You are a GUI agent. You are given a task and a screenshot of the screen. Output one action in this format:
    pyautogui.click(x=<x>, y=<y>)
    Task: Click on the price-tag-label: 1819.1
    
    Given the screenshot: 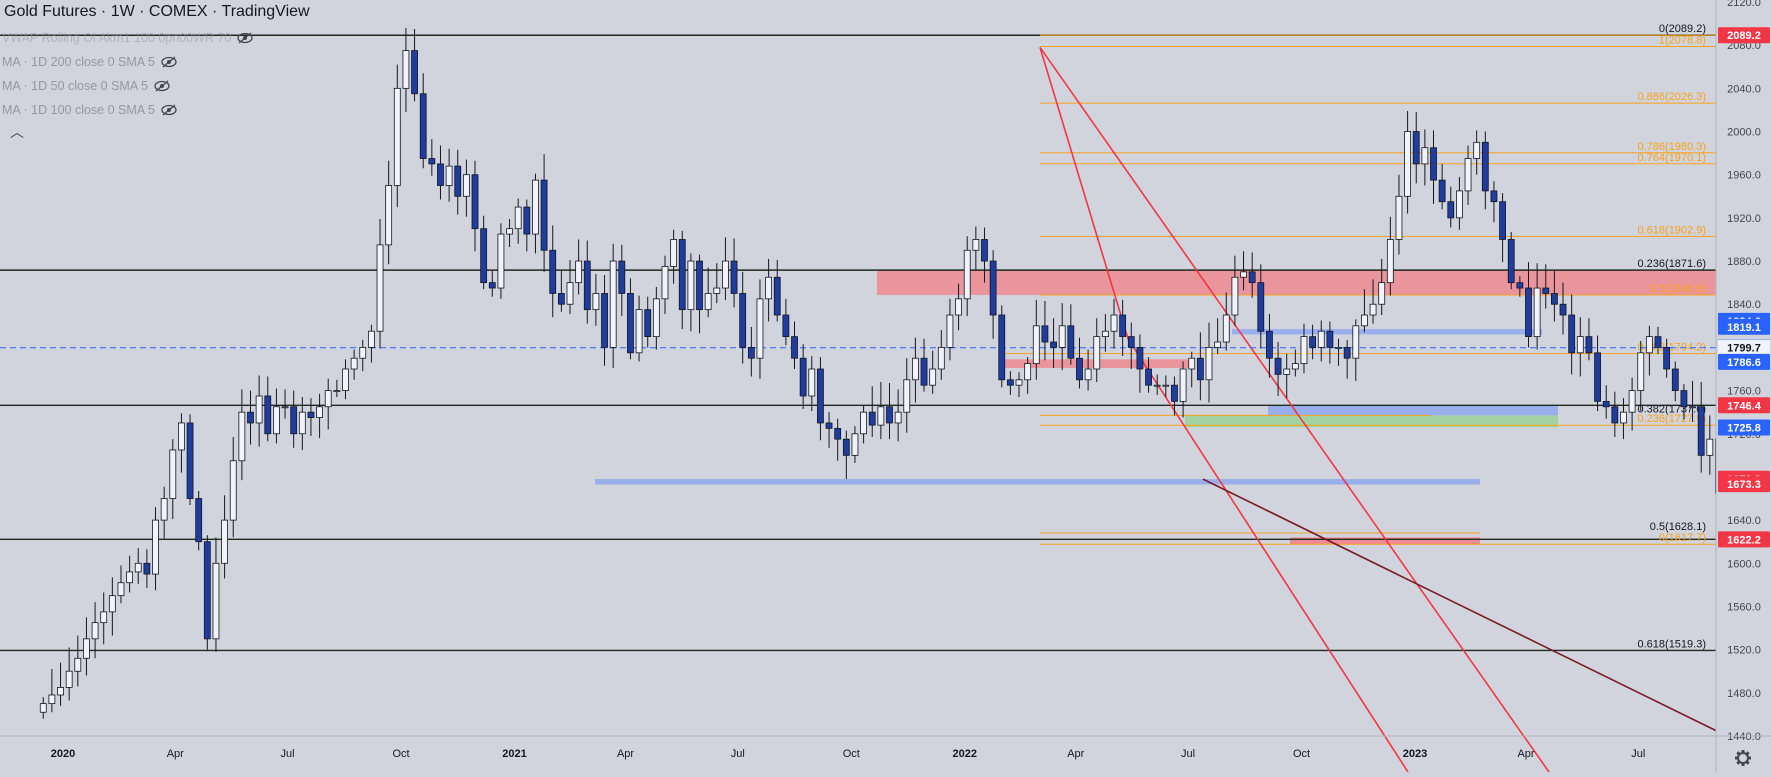 What is the action you would take?
    pyautogui.click(x=1744, y=328)
    